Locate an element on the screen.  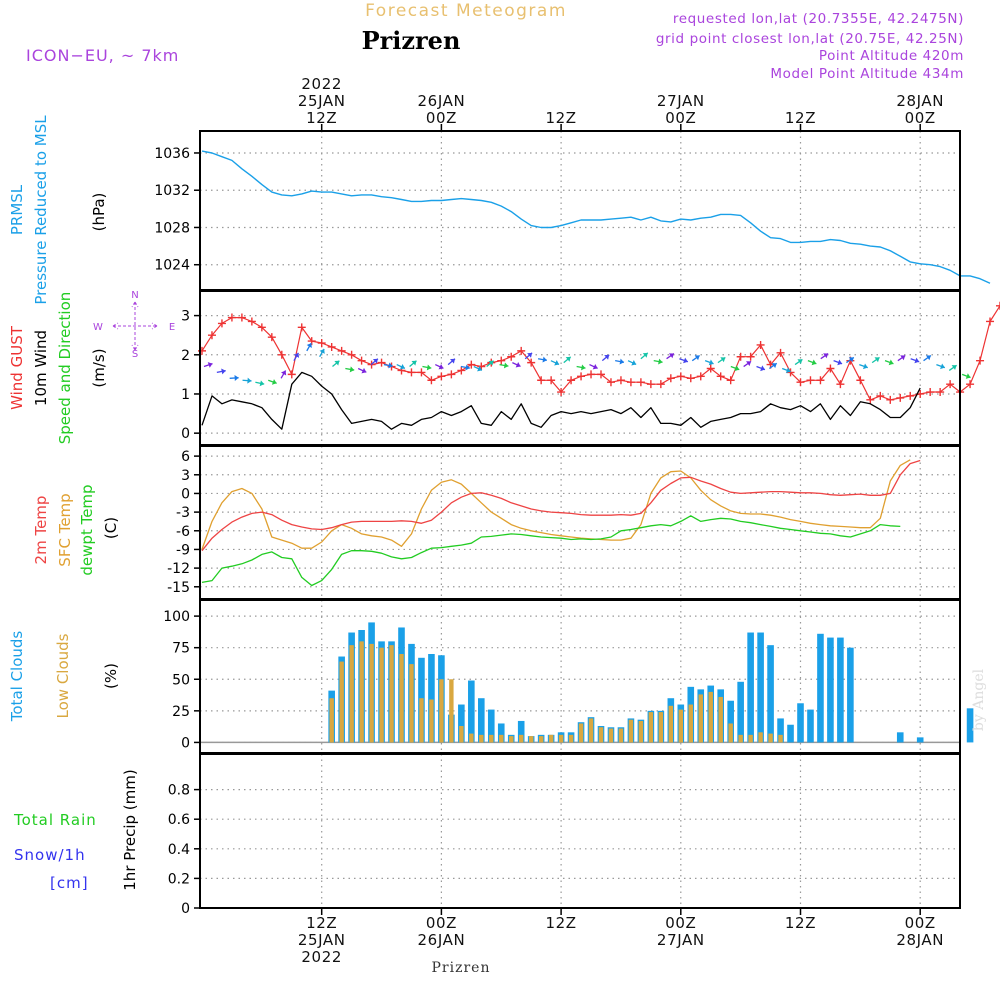
bottom-time-label: 27JAN is located at coordinates (681, 940).